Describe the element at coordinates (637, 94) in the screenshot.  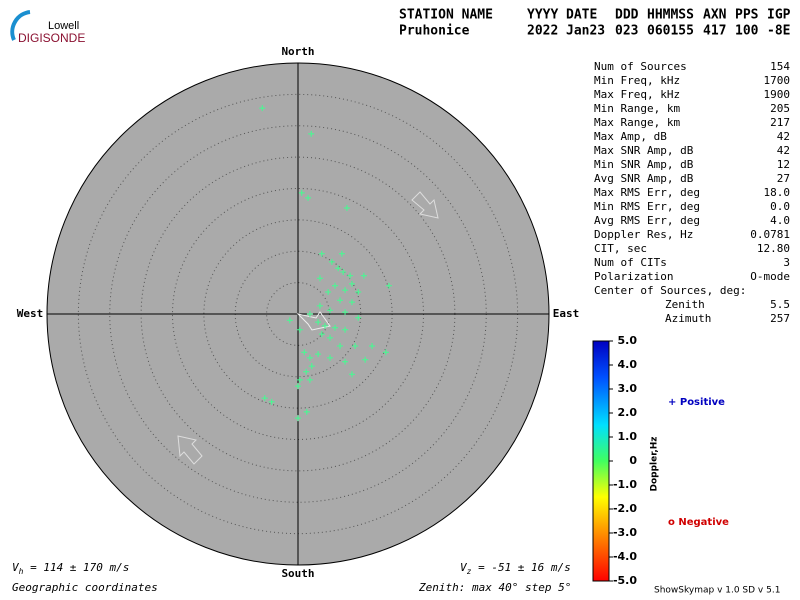
I see `stat-label: Max Freq, kHz` at that location.